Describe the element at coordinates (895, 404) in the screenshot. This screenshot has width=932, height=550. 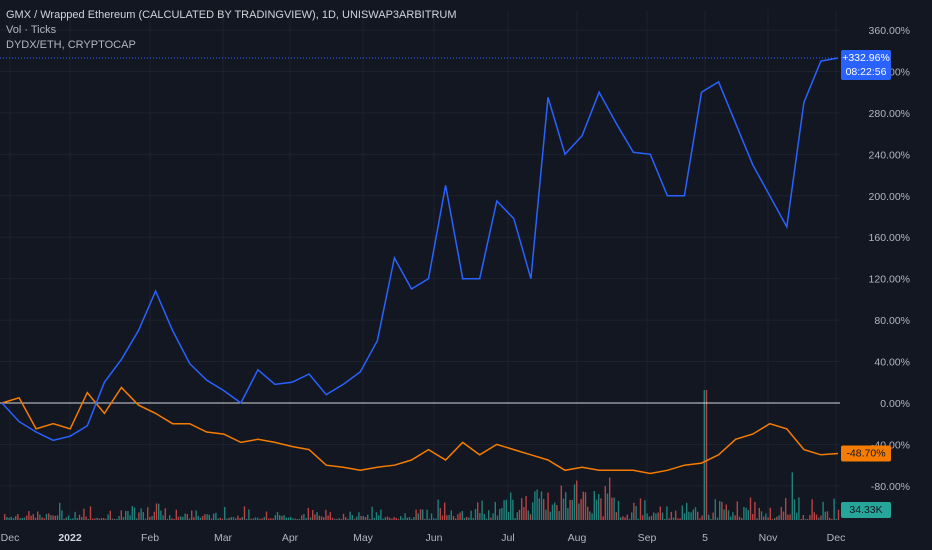
I see `y-tick-label: 0.00%` at that location.